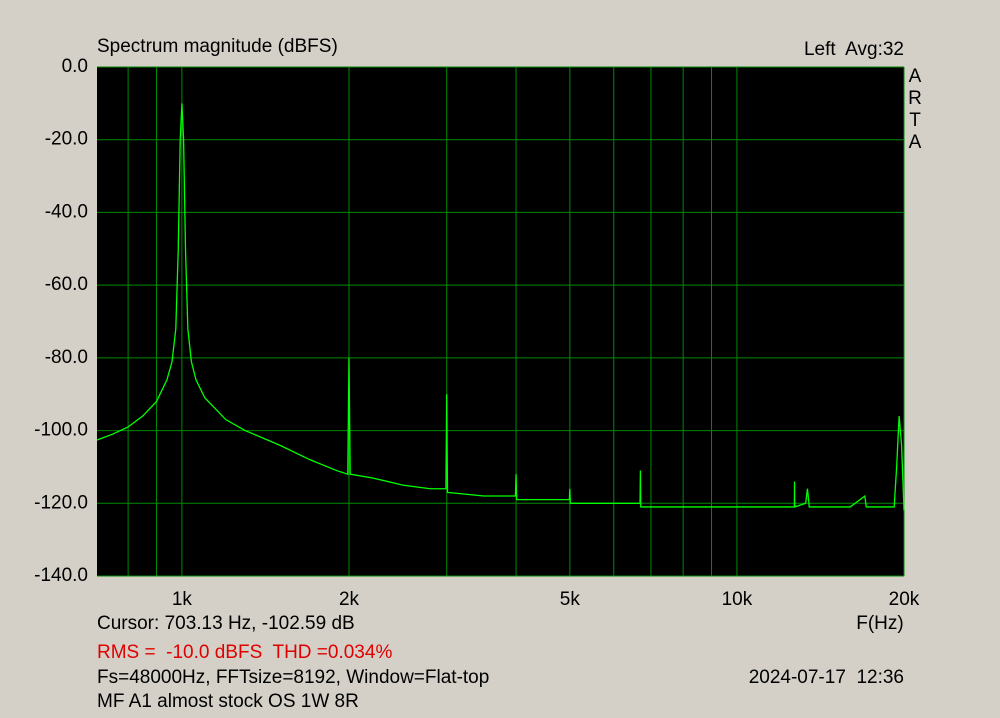 This screenshot has width=1000, height=718. What do you see at coordinates (570, 599) in the screenshot?
I see `x-tick-label: 5k` at bounding box center [570, 599].